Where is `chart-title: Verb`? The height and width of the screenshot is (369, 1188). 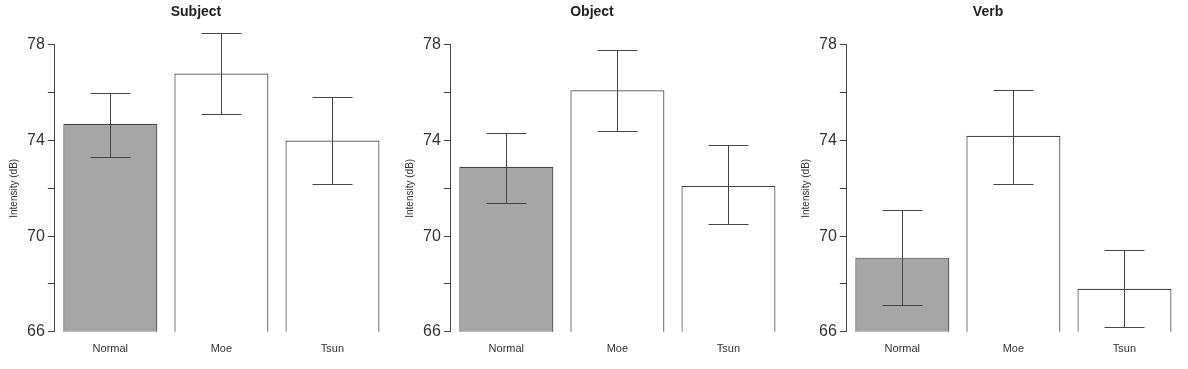
chart-title: Verb is located at coordinates (988, 11).